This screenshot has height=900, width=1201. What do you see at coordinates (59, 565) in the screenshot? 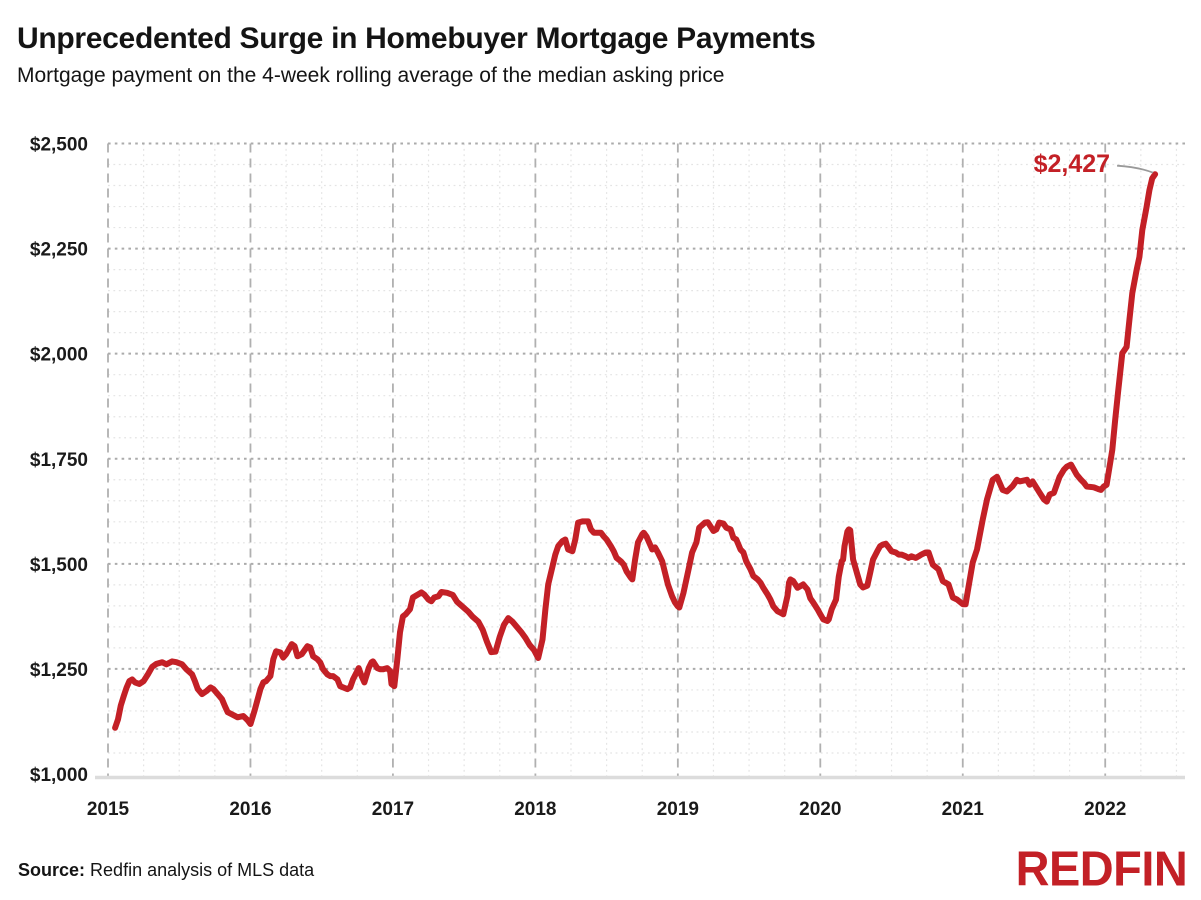
I see `y-axis-tick-label: $1,500` at bounding box center [59, 565].